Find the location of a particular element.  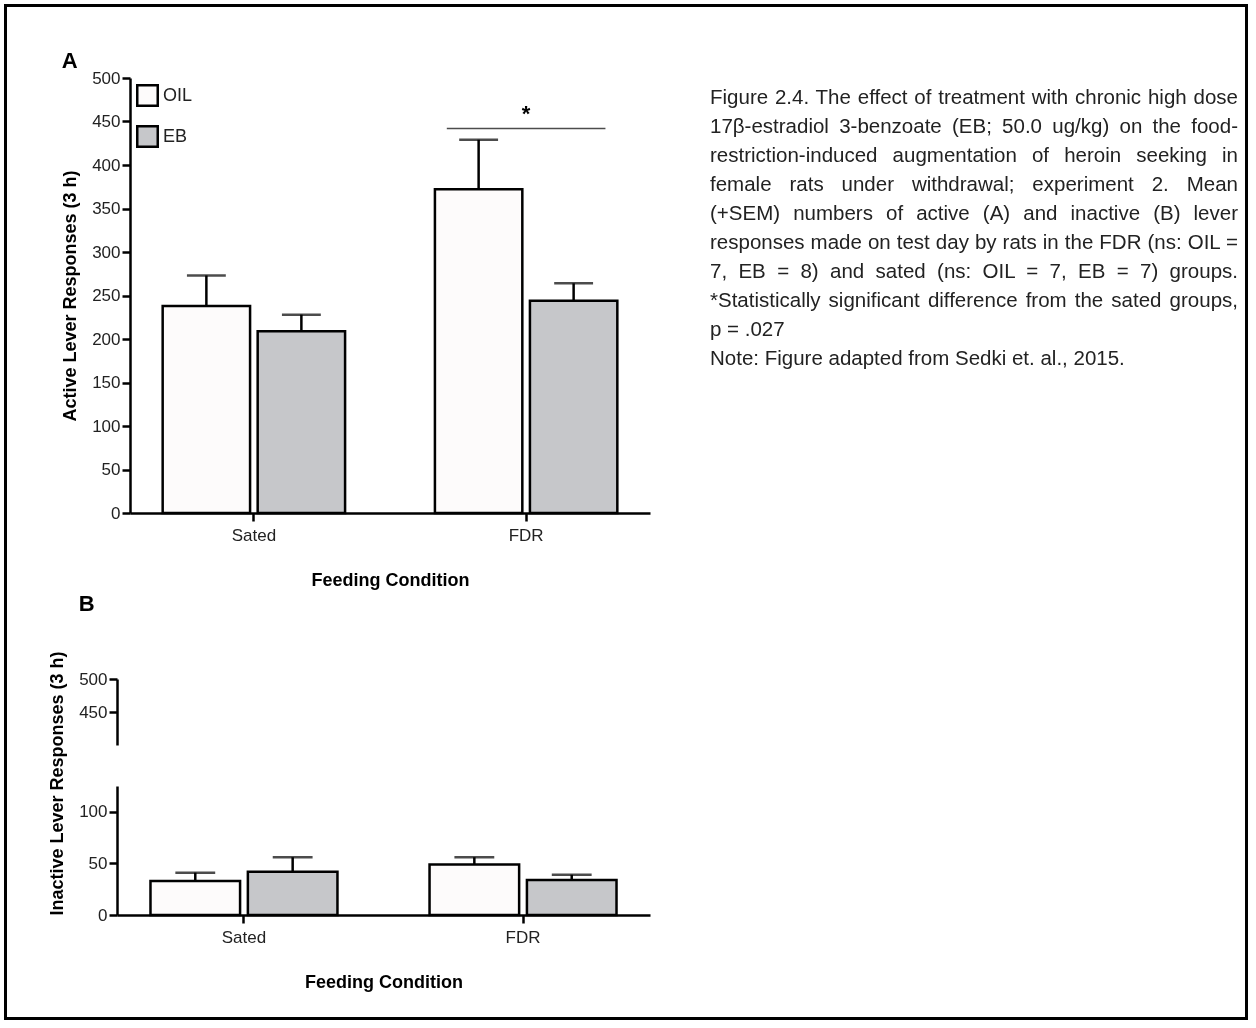

legend-label: EB is located at coordinates (175, 135).